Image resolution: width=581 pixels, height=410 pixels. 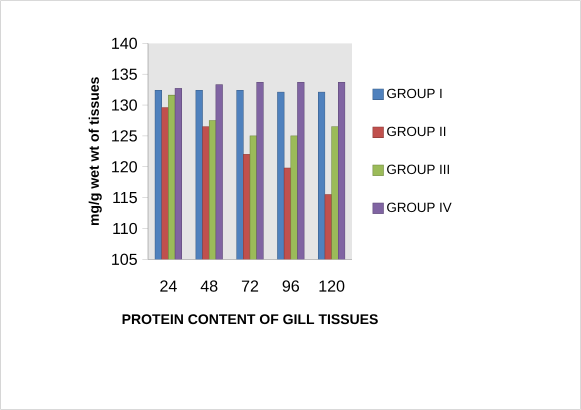 What do you see at coordinates (124, 136) in the screenshot?
I see `y-tick-label: 125` at bounding box center [124, 136].